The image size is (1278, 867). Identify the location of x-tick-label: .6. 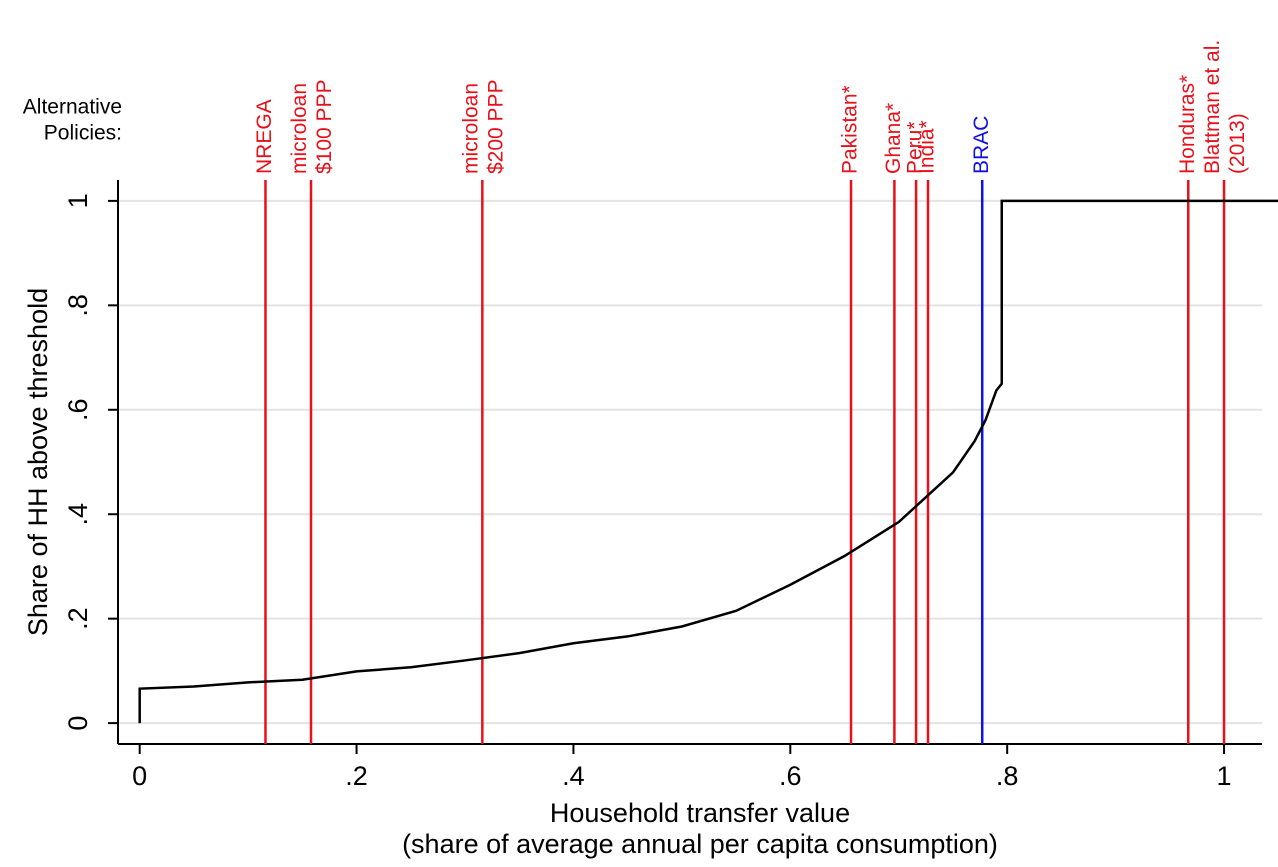
(790, 776).